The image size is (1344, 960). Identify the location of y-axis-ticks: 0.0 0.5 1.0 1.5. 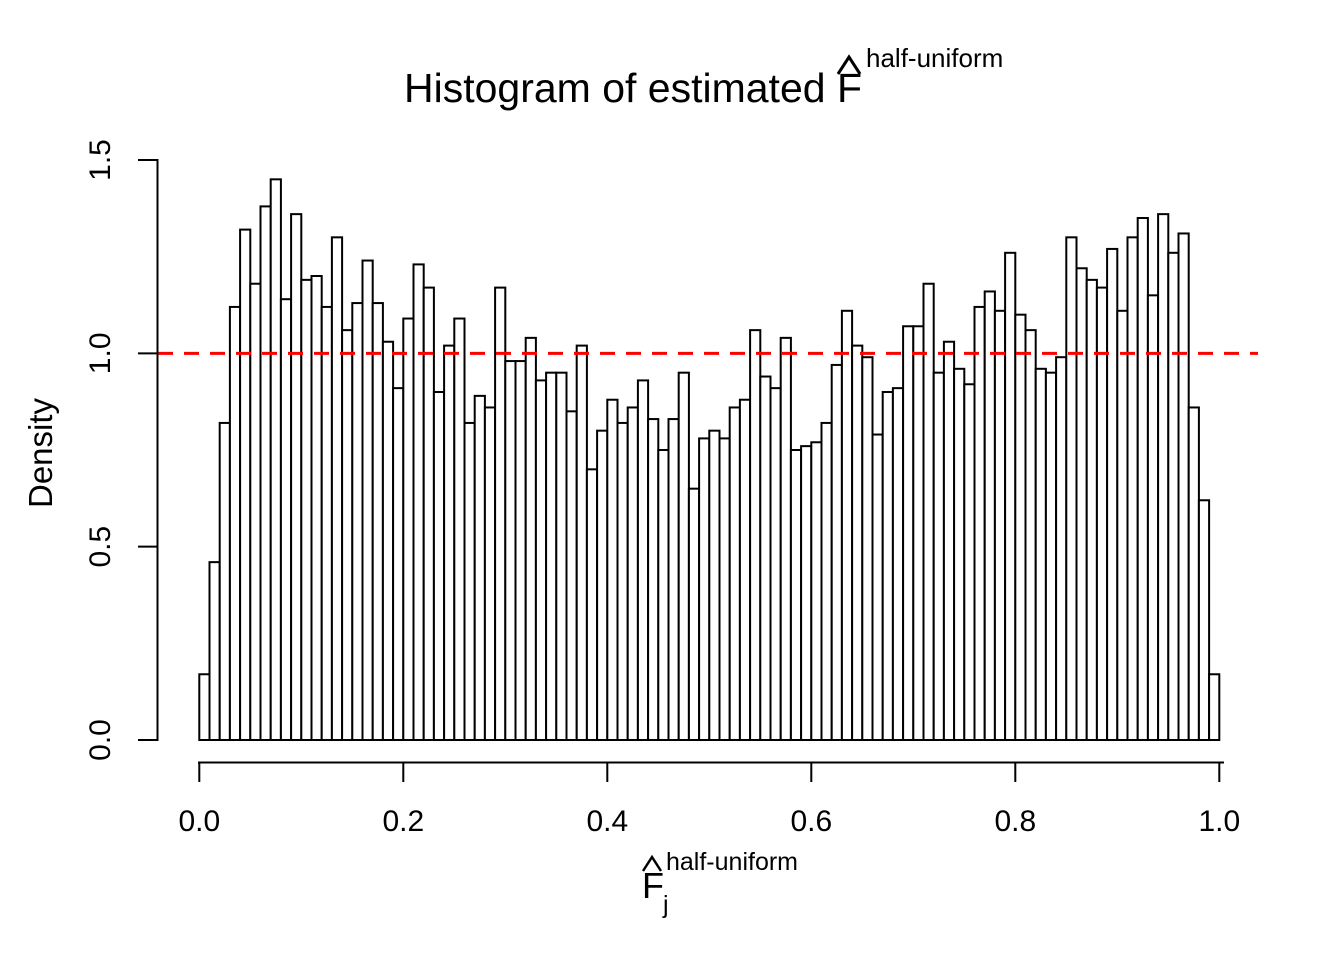
(121, 450).